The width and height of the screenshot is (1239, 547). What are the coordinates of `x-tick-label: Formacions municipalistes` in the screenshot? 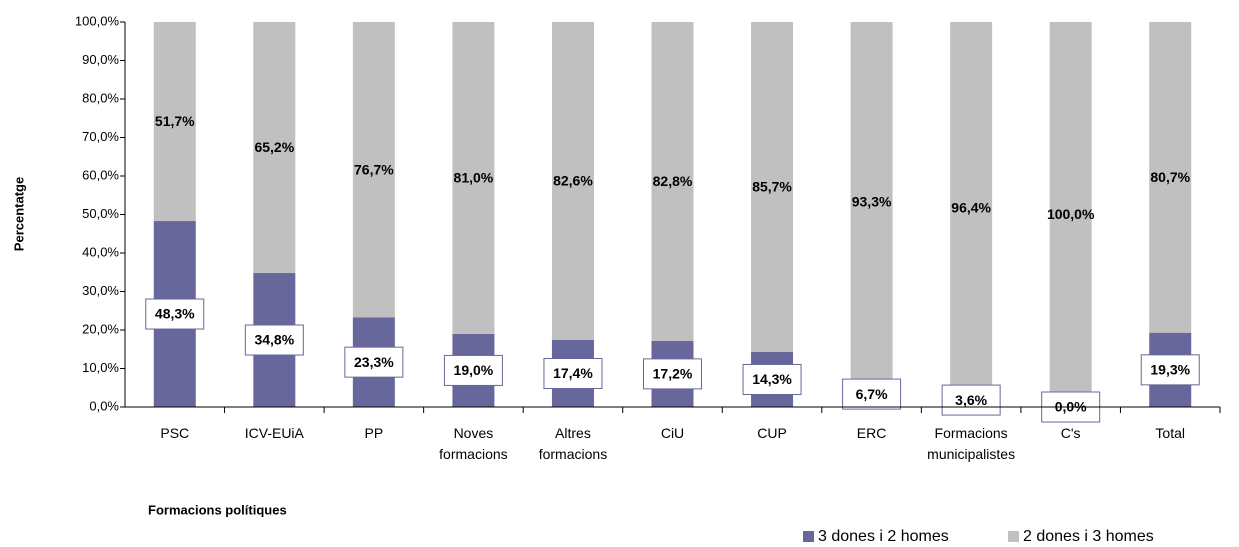 It's located at (971, 443).